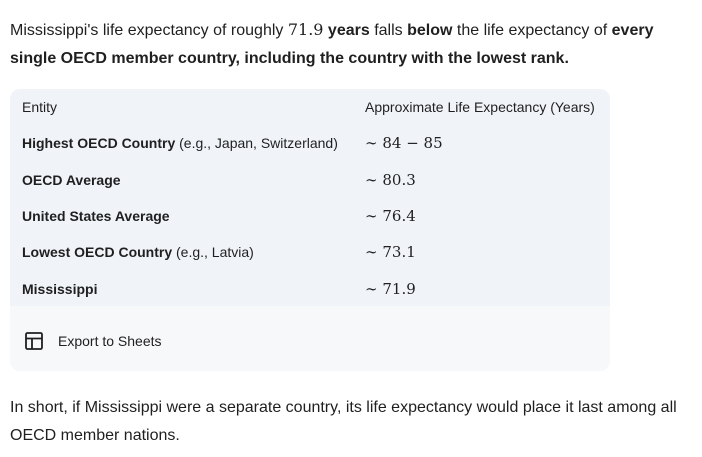 The image size is (702, 457). What do you see at coordinates (487, 179) in the screenshot?
I see `row-value: ∼ 80.3` at bounding box center [487, 179].